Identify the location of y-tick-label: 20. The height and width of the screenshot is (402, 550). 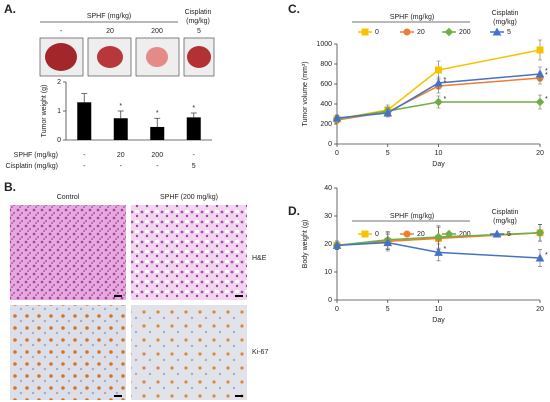
(328, 244).